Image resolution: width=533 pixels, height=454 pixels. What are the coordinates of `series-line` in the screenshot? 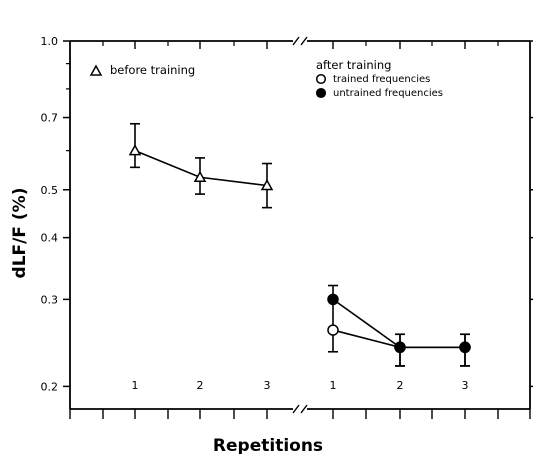 It's located at (398, 323).